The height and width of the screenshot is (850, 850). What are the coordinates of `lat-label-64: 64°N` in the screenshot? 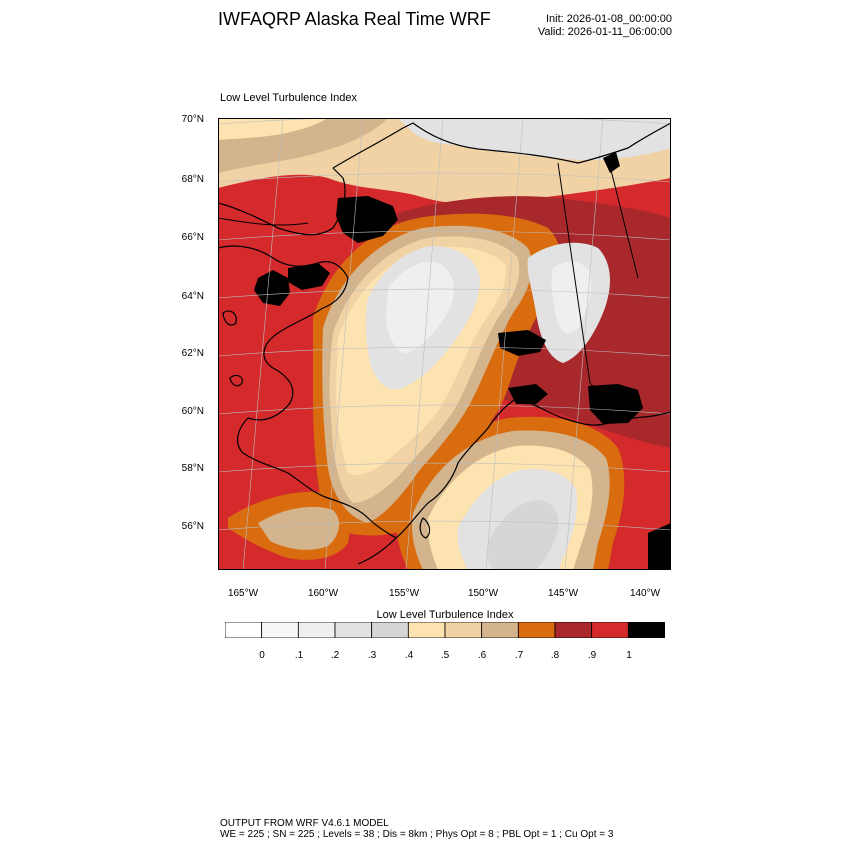 It's located at (192, 296).